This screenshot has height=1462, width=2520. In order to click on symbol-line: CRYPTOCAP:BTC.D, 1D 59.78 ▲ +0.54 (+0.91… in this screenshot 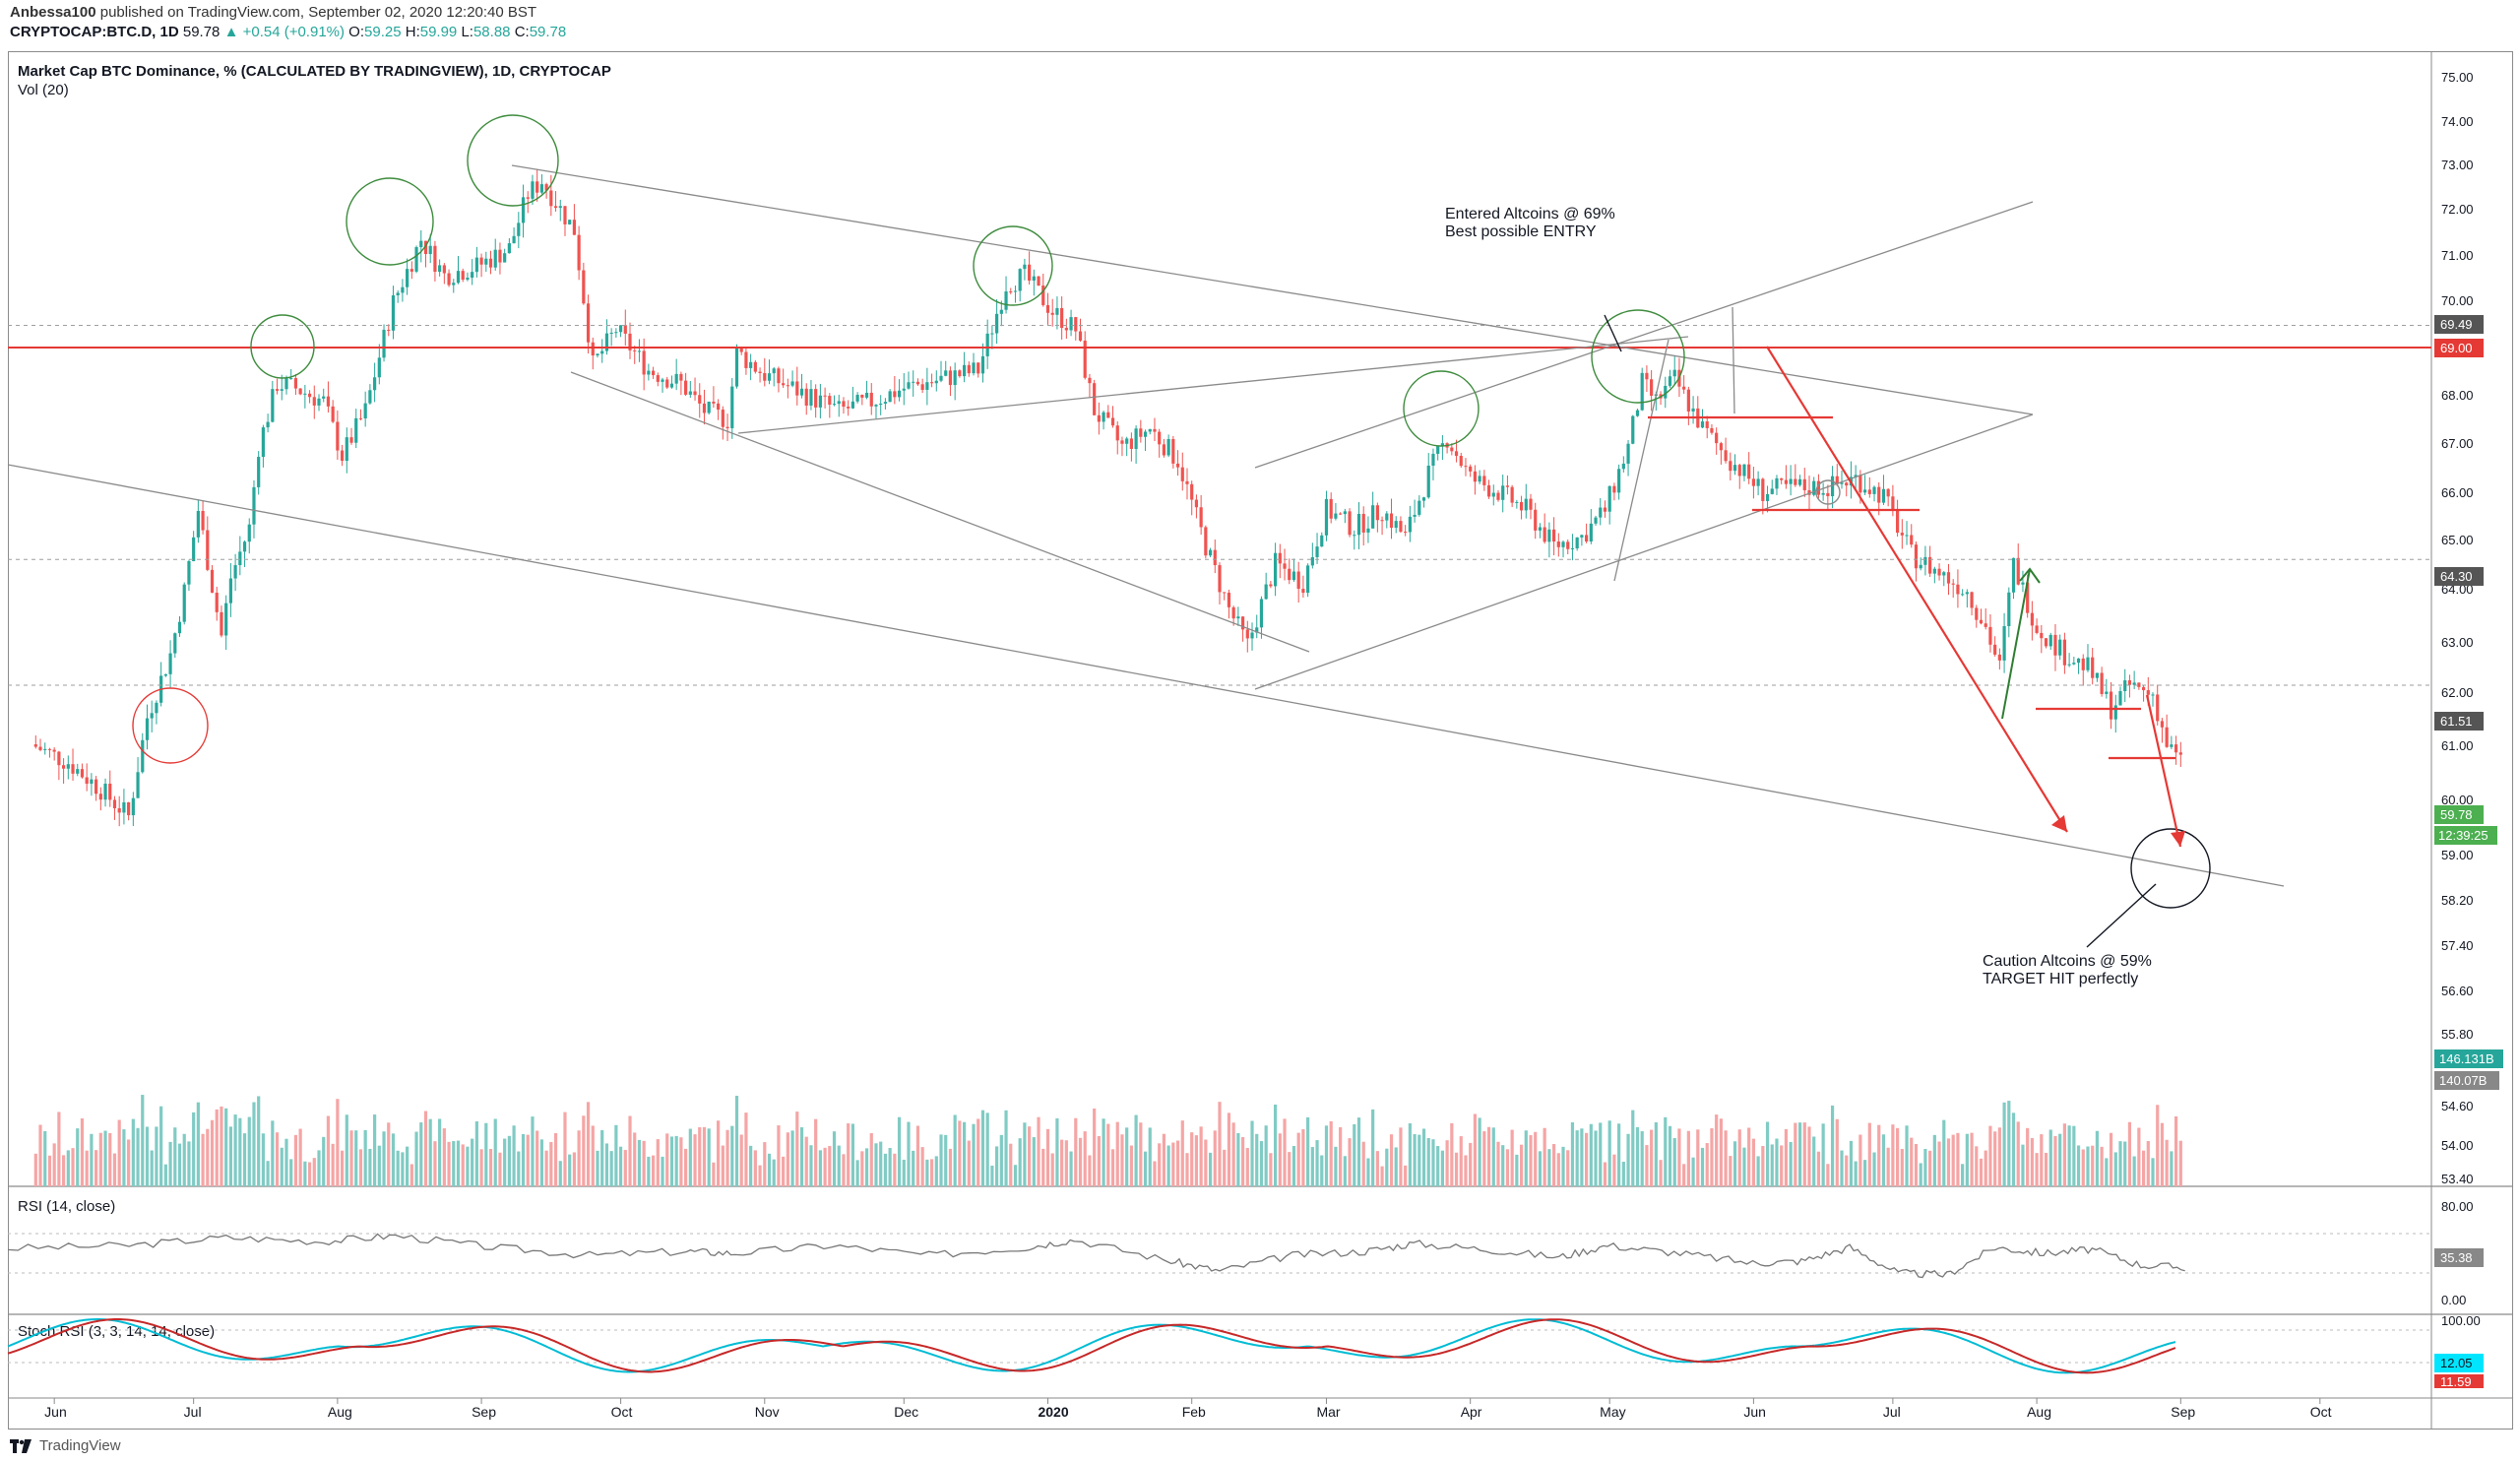, I will do `click(288, 32)`.